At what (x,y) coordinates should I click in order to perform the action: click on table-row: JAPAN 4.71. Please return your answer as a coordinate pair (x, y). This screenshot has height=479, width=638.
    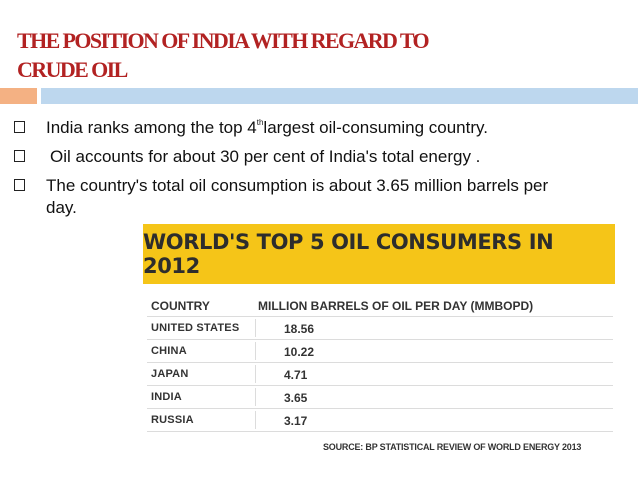
    Looking at the image, I should click on (380, 373).